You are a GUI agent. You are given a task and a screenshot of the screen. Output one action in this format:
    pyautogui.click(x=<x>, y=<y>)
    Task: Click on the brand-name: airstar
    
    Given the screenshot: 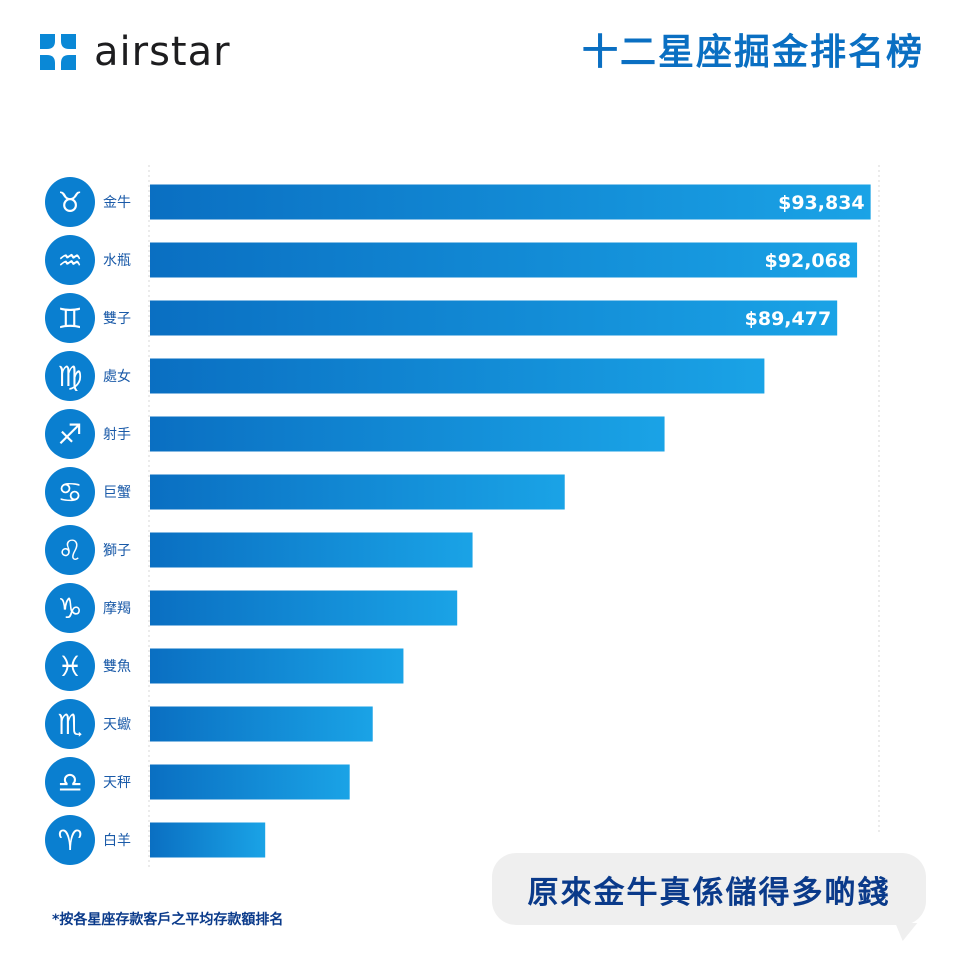 What is the action you would take?
    pyautogui.click(x=162, y=52)
    